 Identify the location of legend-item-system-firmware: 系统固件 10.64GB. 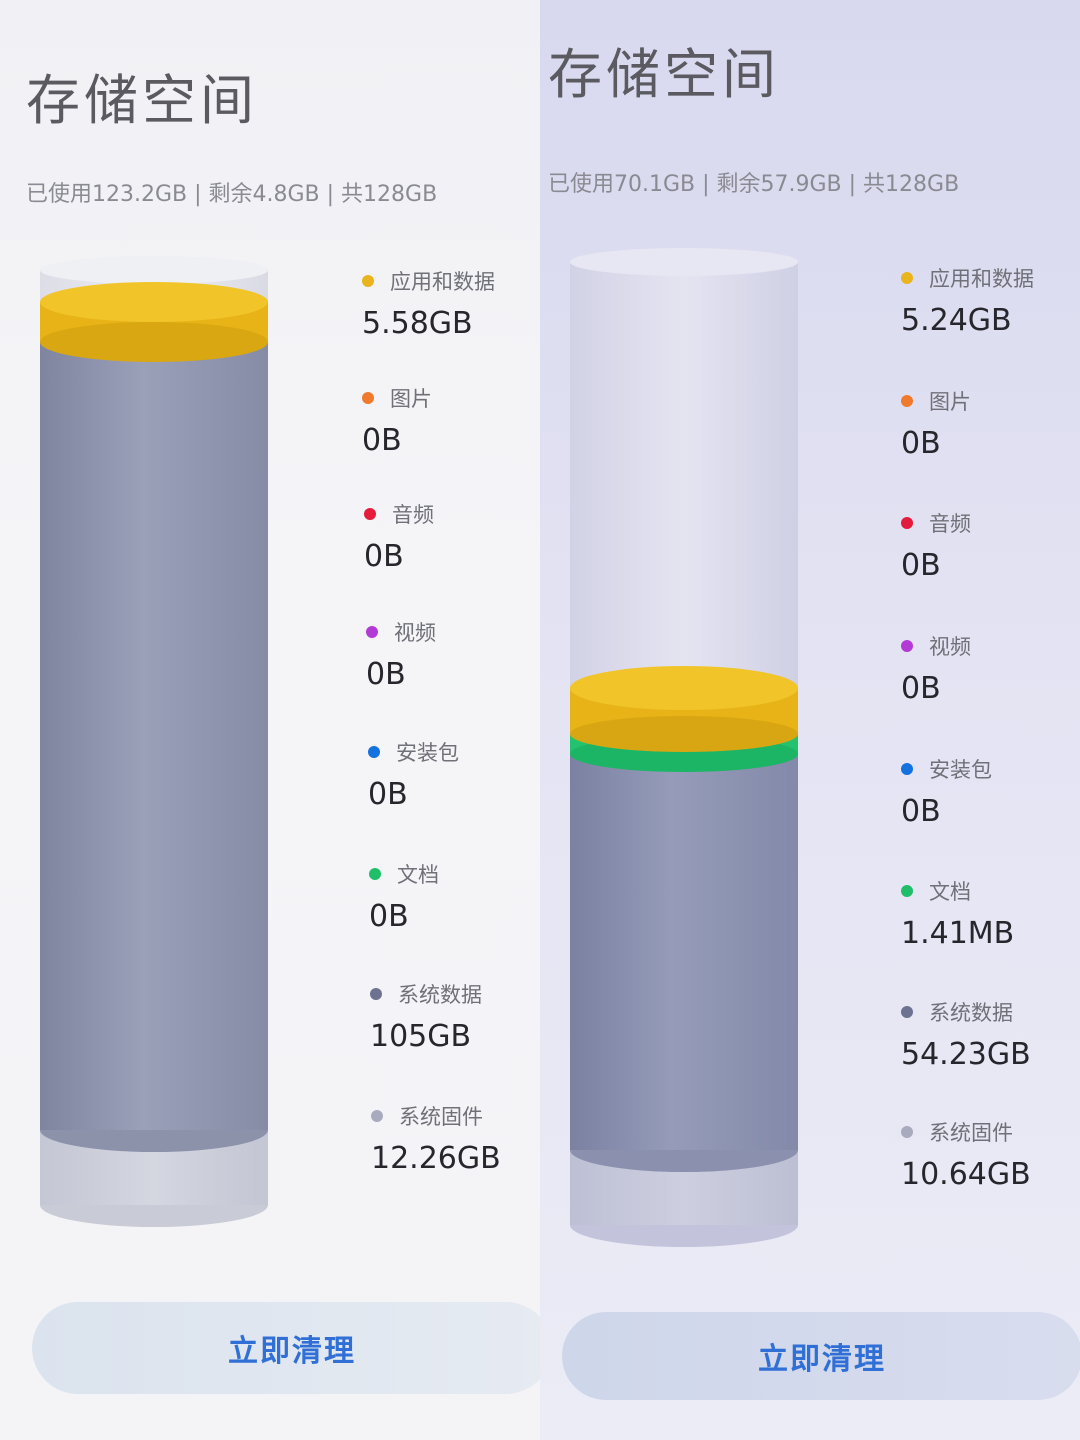
(966, 1154).